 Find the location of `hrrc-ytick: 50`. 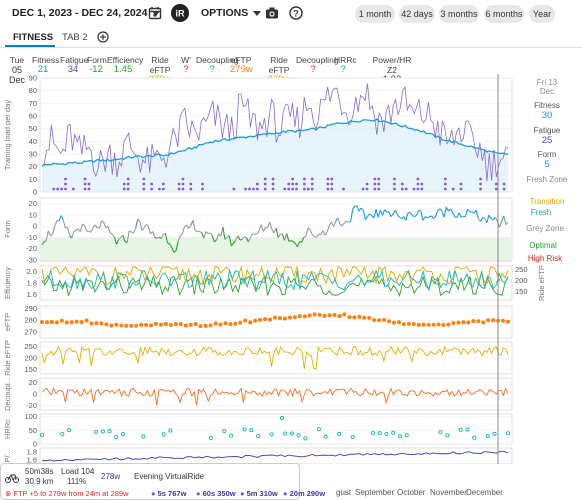

hrrc-ytick: 50 is located at coordinates (33, 430).